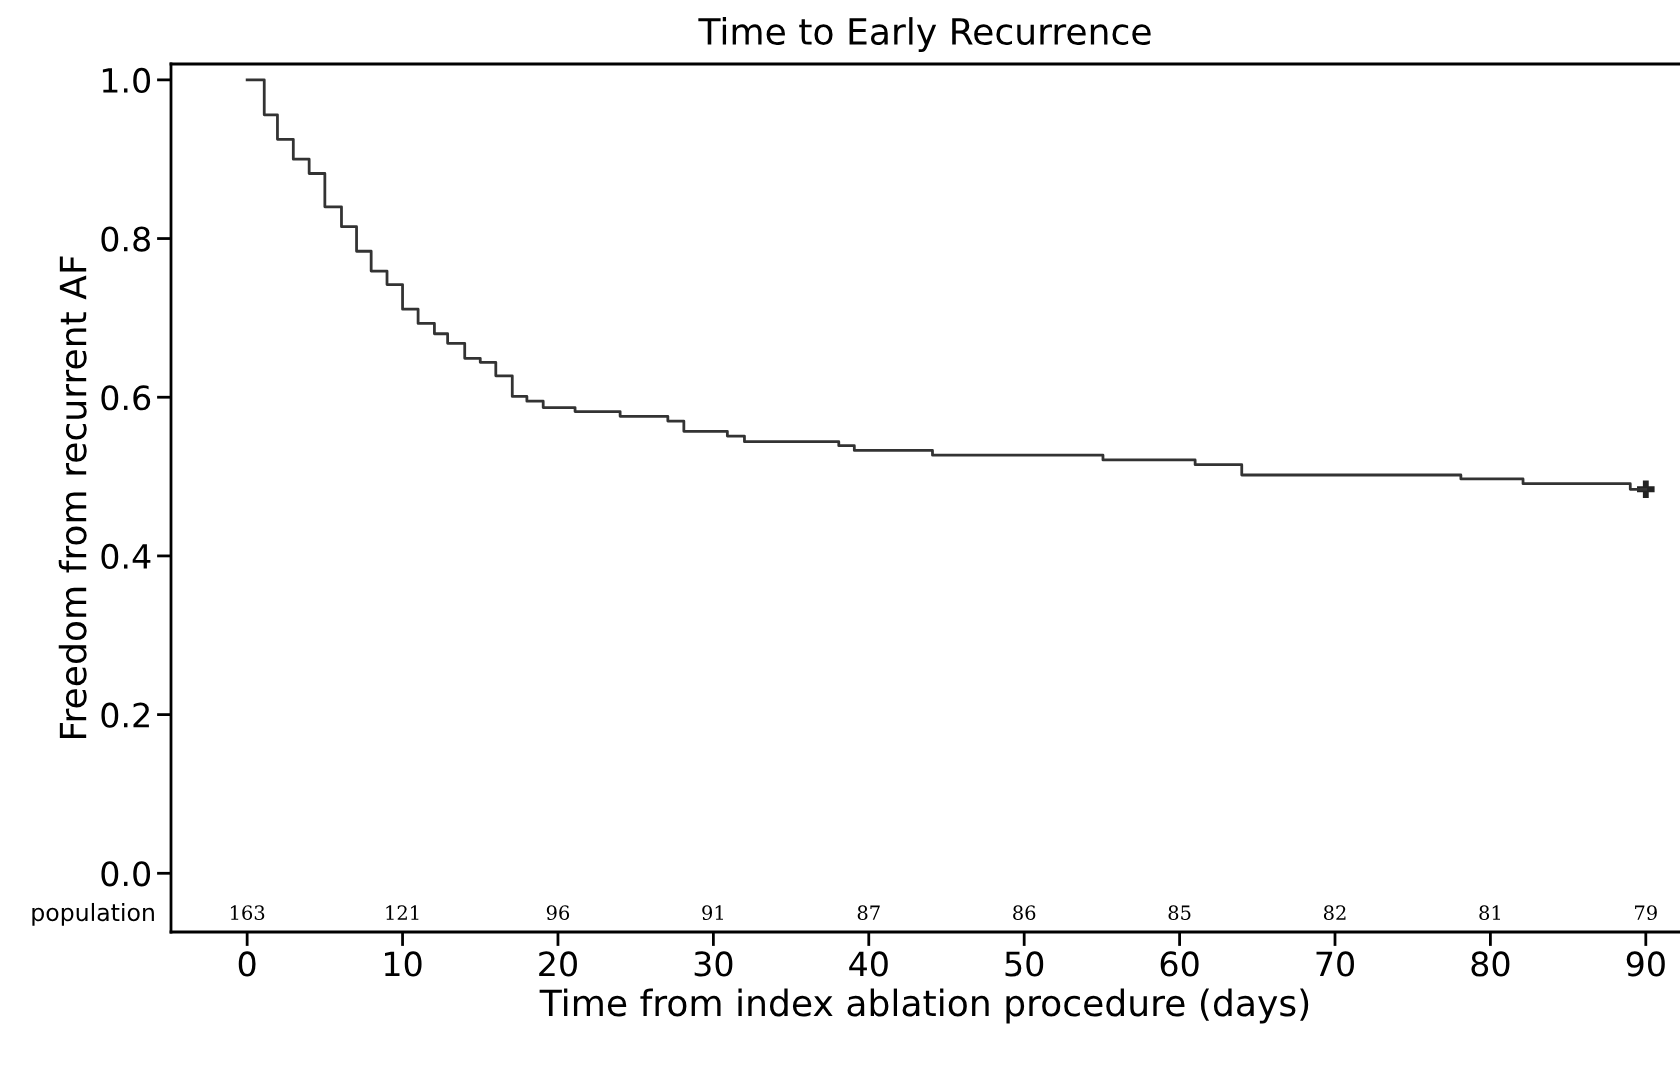 This screenshot has height=1066, width=1680. What do you see at coordinates (125, 239) in the screenshot?
I see `y-tick-label: 0.8` at bounding box center [125, 239].